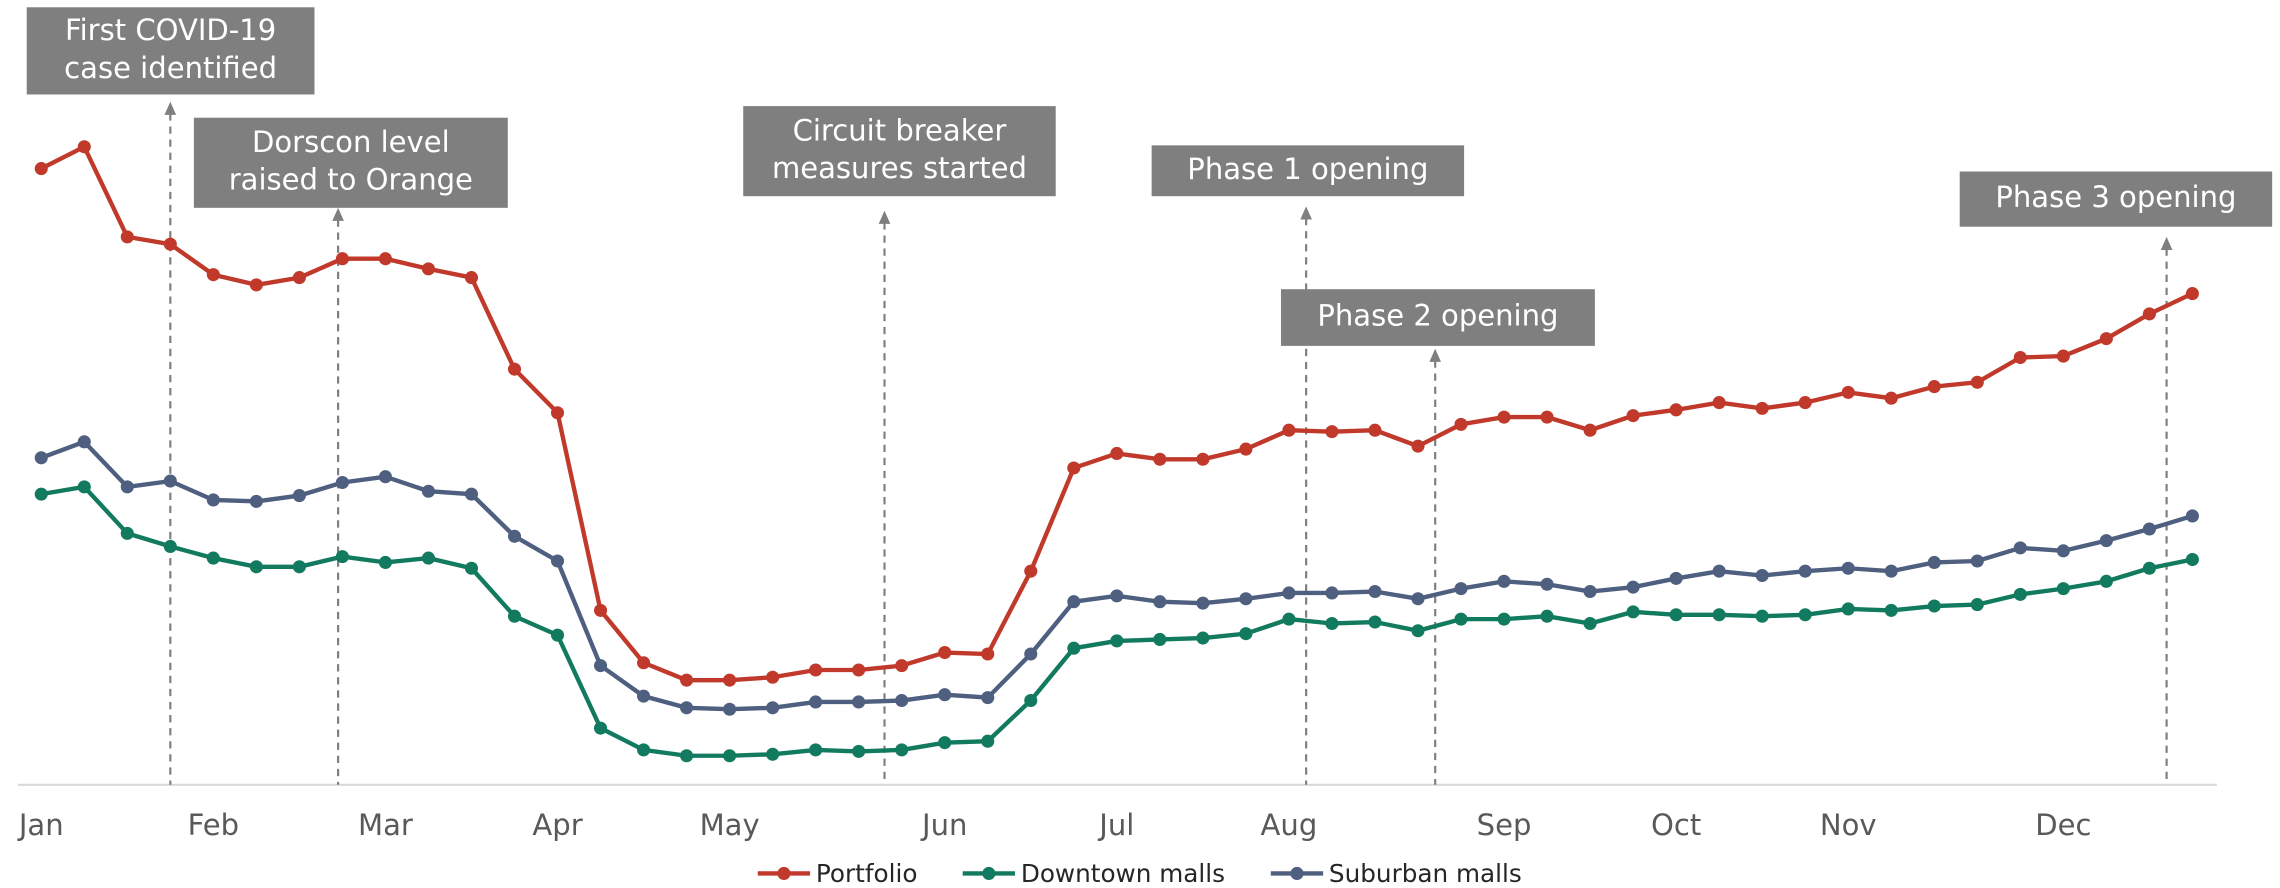  I want to click on annotation-text: case identified, so click(170, 68).